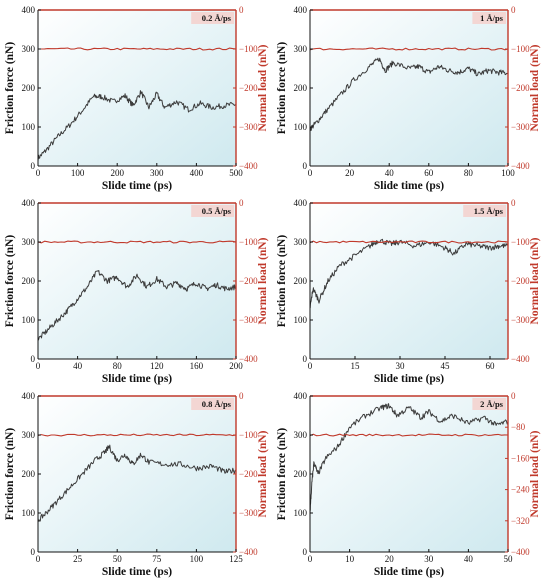 Image resolution: width=550 pixels, height=585 pixels. Describe the element at coordinates (197, 173) in the screenshot. I see `x-tick-label: 400` at that location.